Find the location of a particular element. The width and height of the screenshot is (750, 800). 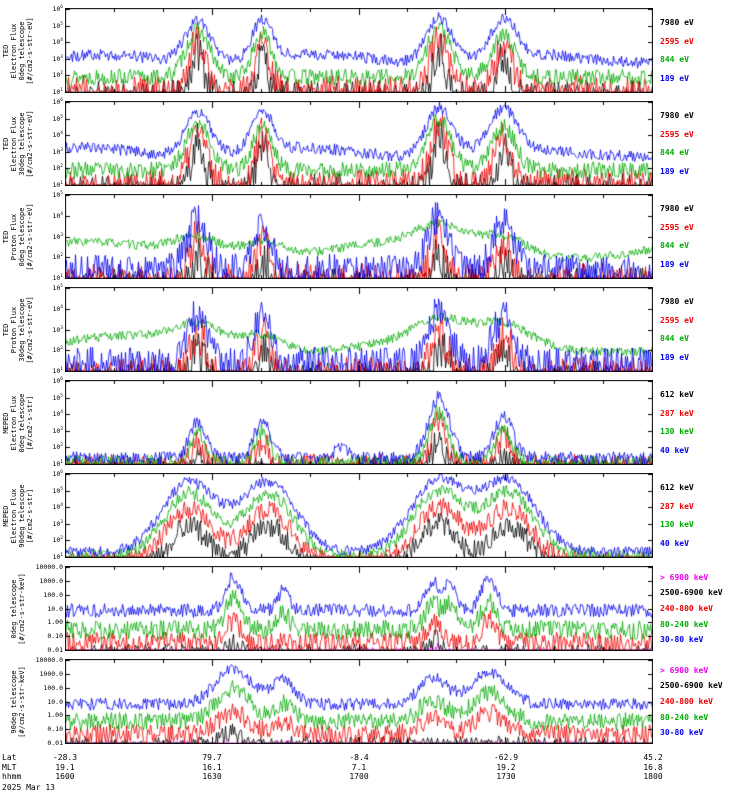

x-axis-row-label-mlt: MLT is located at coordinates (9, 767).